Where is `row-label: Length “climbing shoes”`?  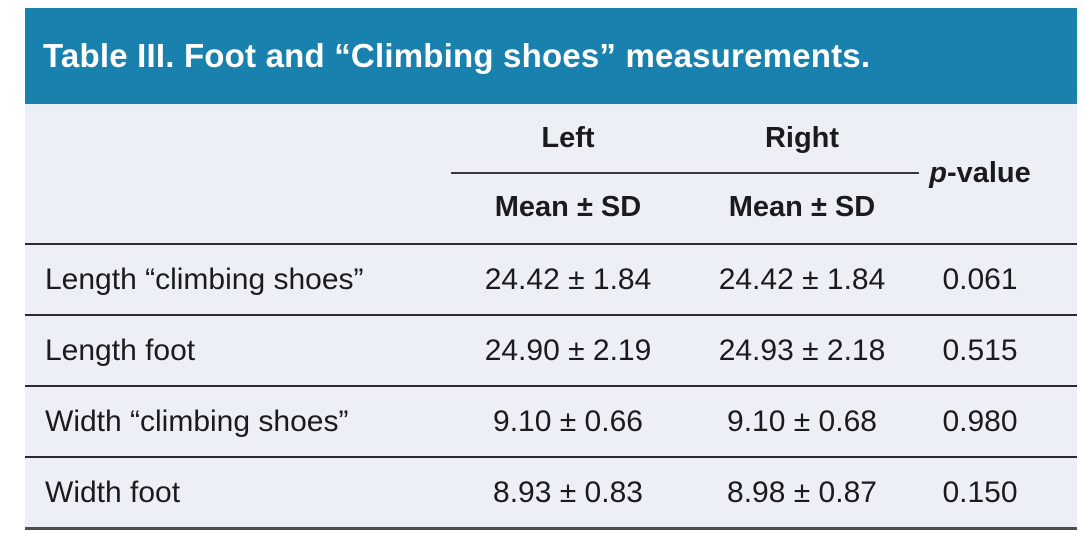 row-label: Length “climbing shoes” is located at coordinates (204, 279).